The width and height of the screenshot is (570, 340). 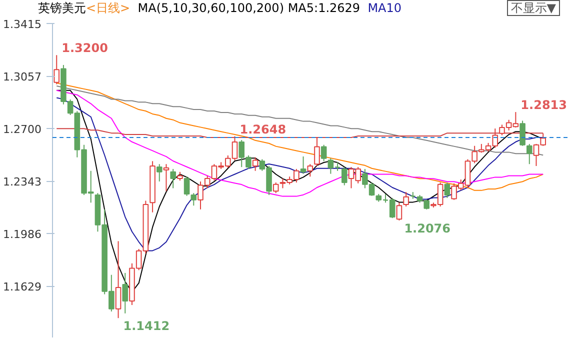 What do you see at coordinates (533, 8) in the screenshot?
I see `text: 不显示▼` at bounding box center [533, 8].